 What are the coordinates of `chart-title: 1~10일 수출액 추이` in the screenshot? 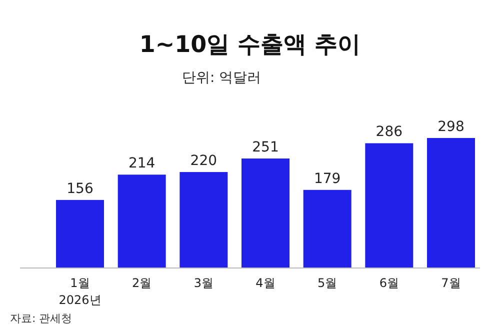 It's located at (250, 45).